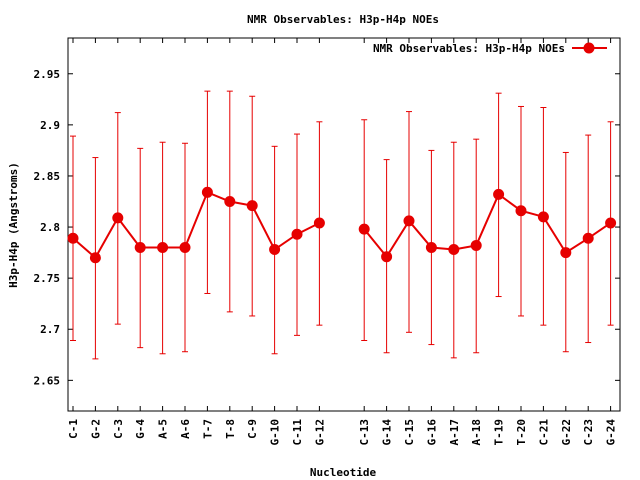  What do you see at coordinates (140, 429) in the screenshot?
I see `x-tick-label: G-4` at bounding box center [140, 429].